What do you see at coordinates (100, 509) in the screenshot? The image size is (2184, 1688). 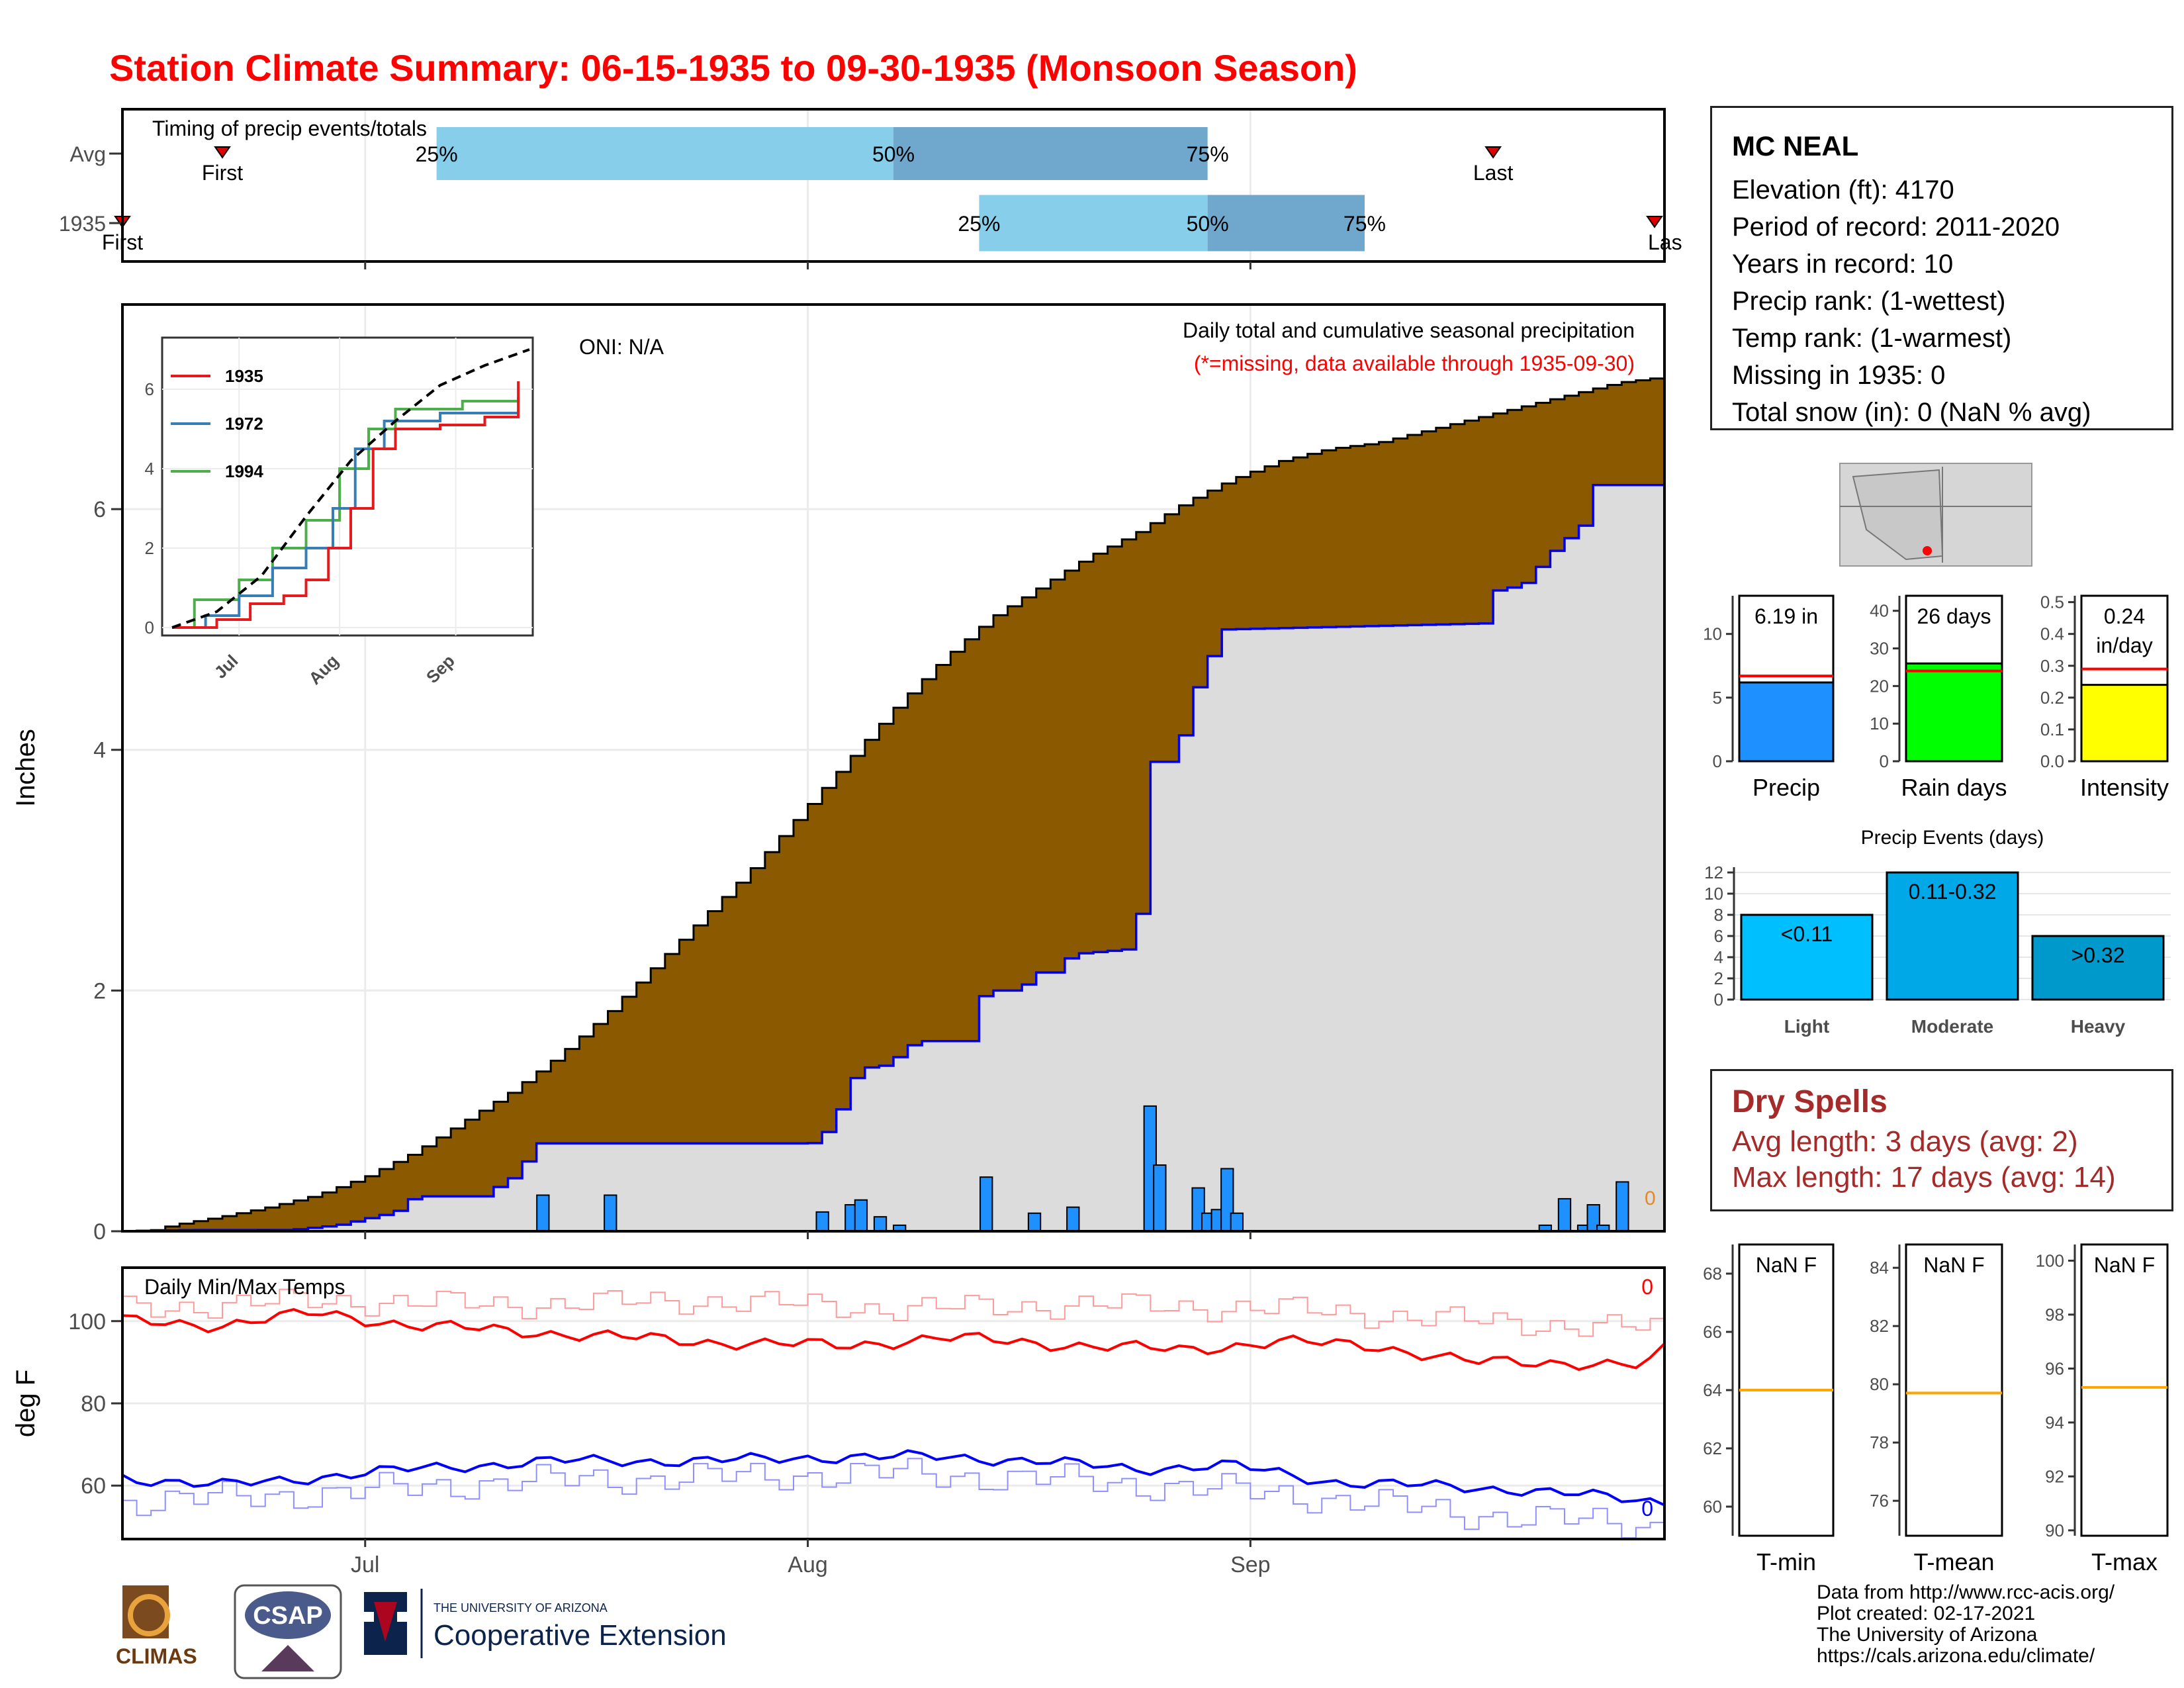 I see `precip-y-tick-label: 6` at bounding box center [100, 509].